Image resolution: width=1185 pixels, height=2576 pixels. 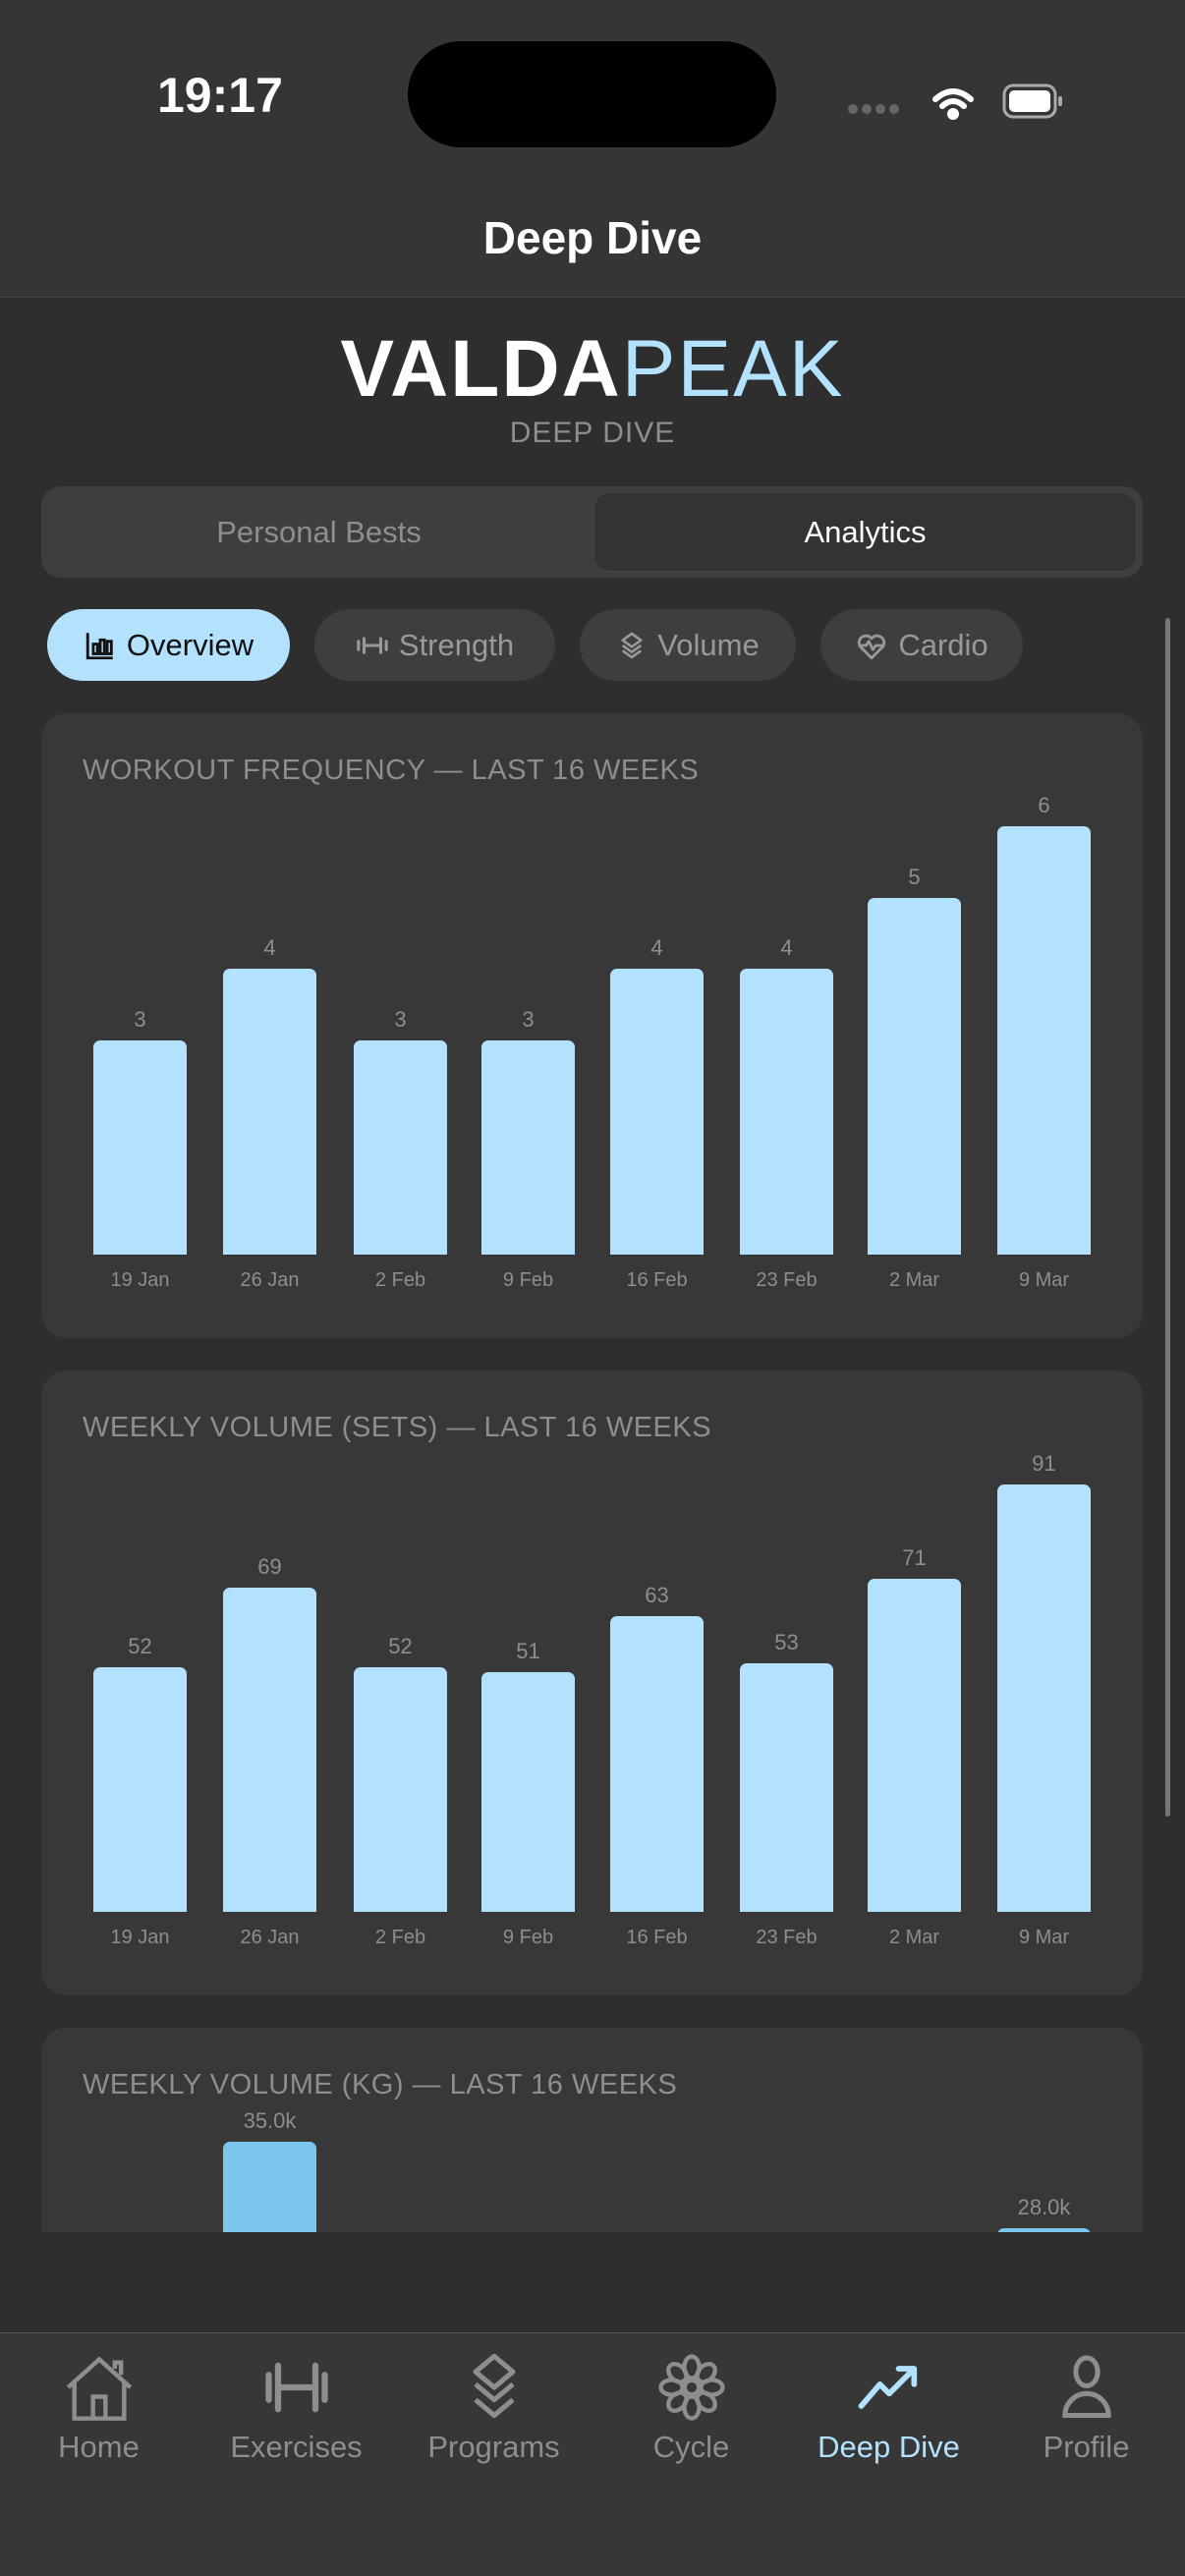 I want to click on status-icons, so click(x=955, y=102).